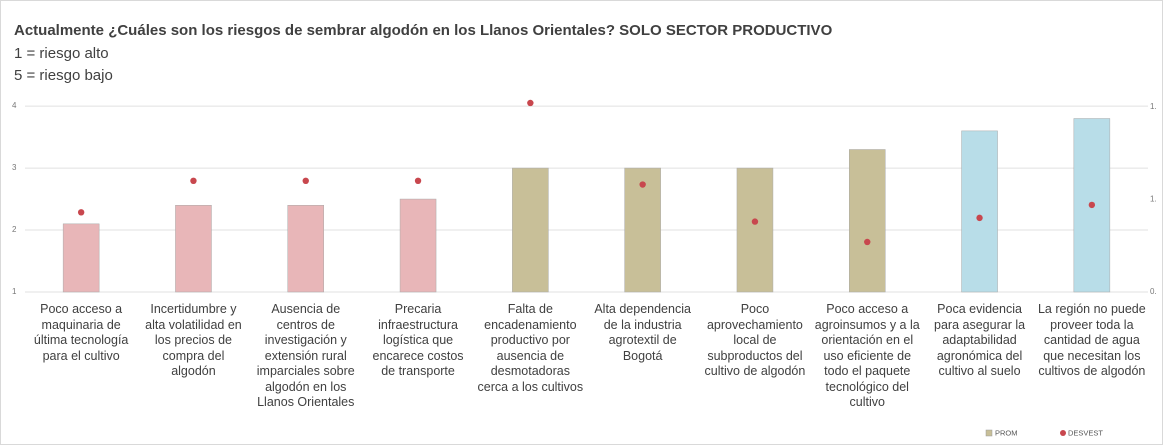 The image size is (1163, 445). I want to click on subtitle: 5 = riesgo bajo, so click(63, 75).